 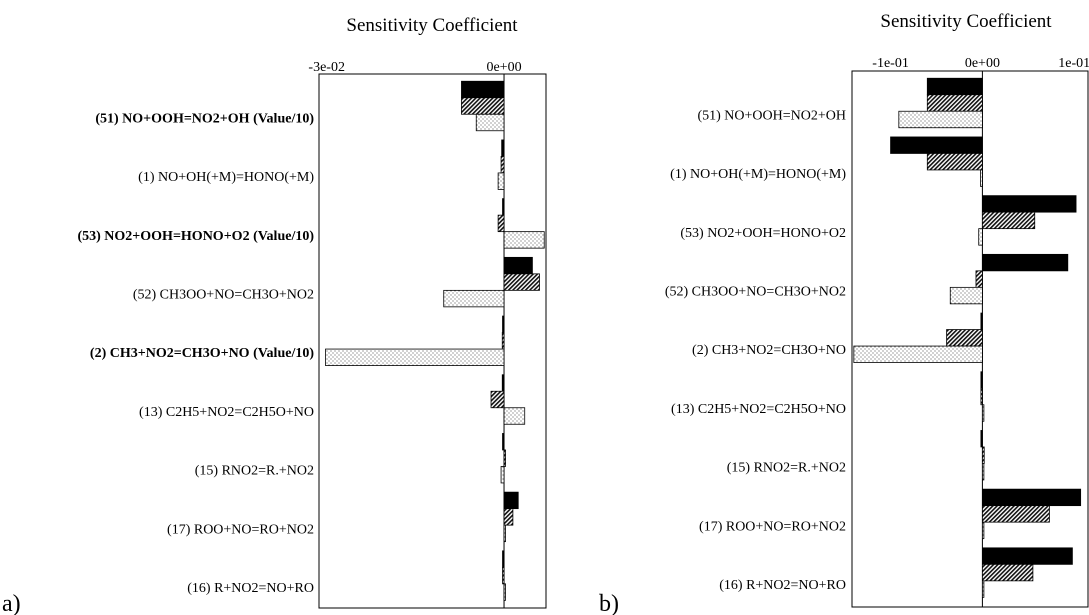 I want to click on panel-a-title: Sensitivity Coefficient, so click(x=432, y=25).